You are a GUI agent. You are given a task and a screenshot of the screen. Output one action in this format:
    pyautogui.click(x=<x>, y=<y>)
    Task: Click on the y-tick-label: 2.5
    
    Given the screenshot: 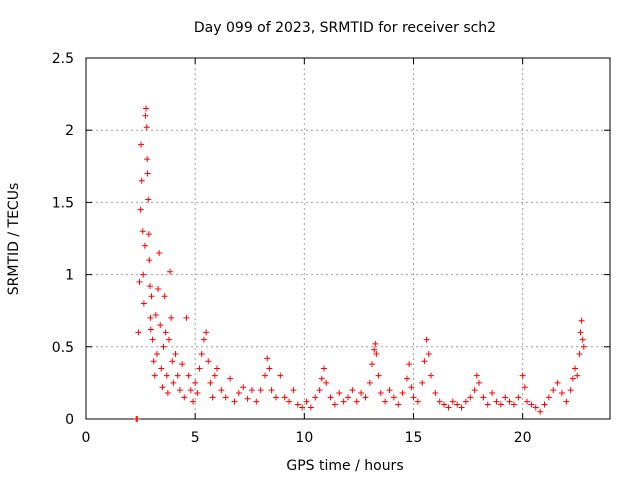 What is the action you would take?
    pyautogui.click(x=63, y=59)
    